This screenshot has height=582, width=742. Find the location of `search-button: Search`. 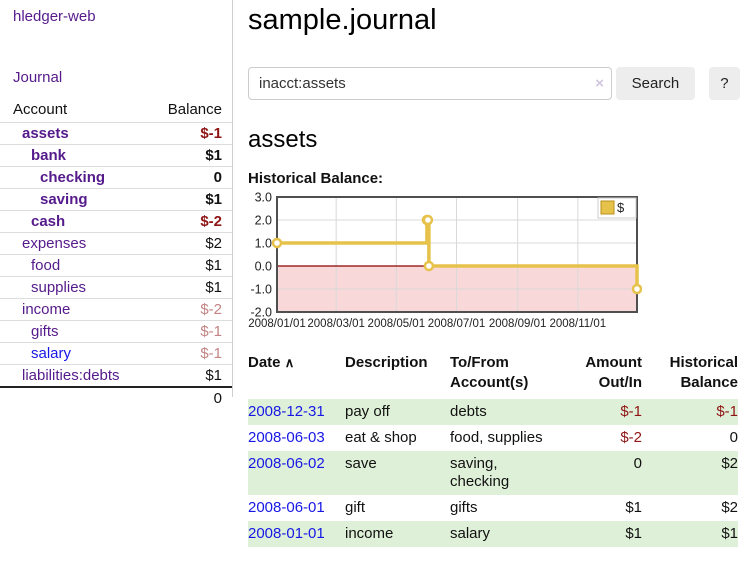

search-button: Search is located at coordinates (655, 83).